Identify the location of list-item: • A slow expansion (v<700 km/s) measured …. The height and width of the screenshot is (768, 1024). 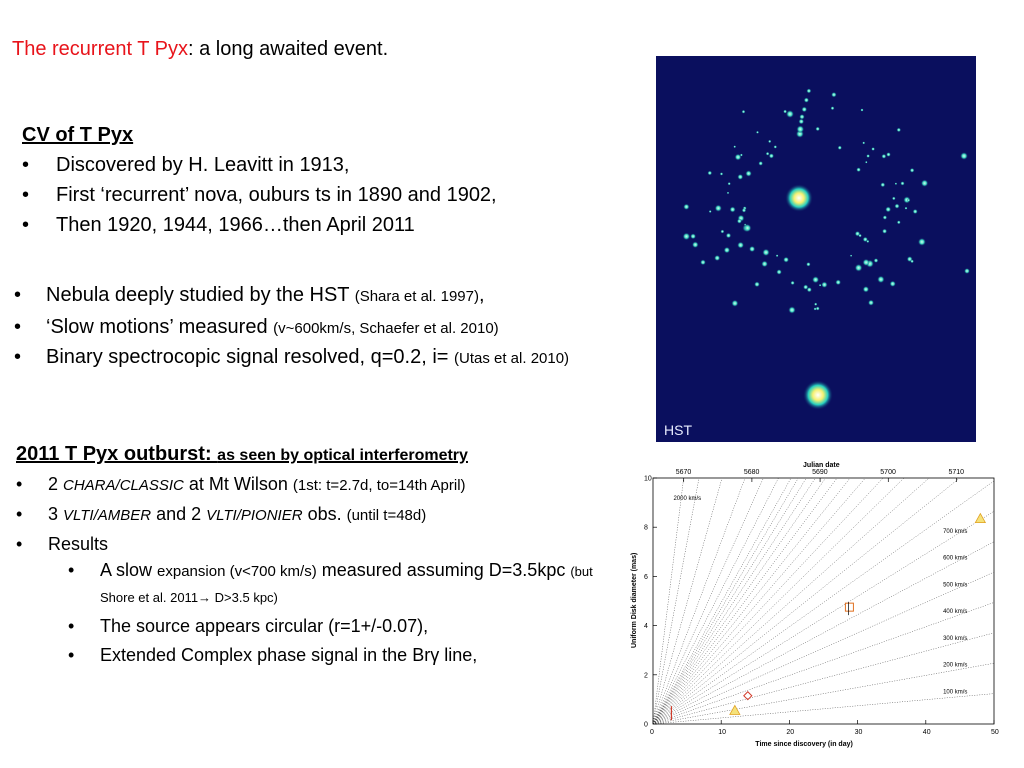
(330, 582).